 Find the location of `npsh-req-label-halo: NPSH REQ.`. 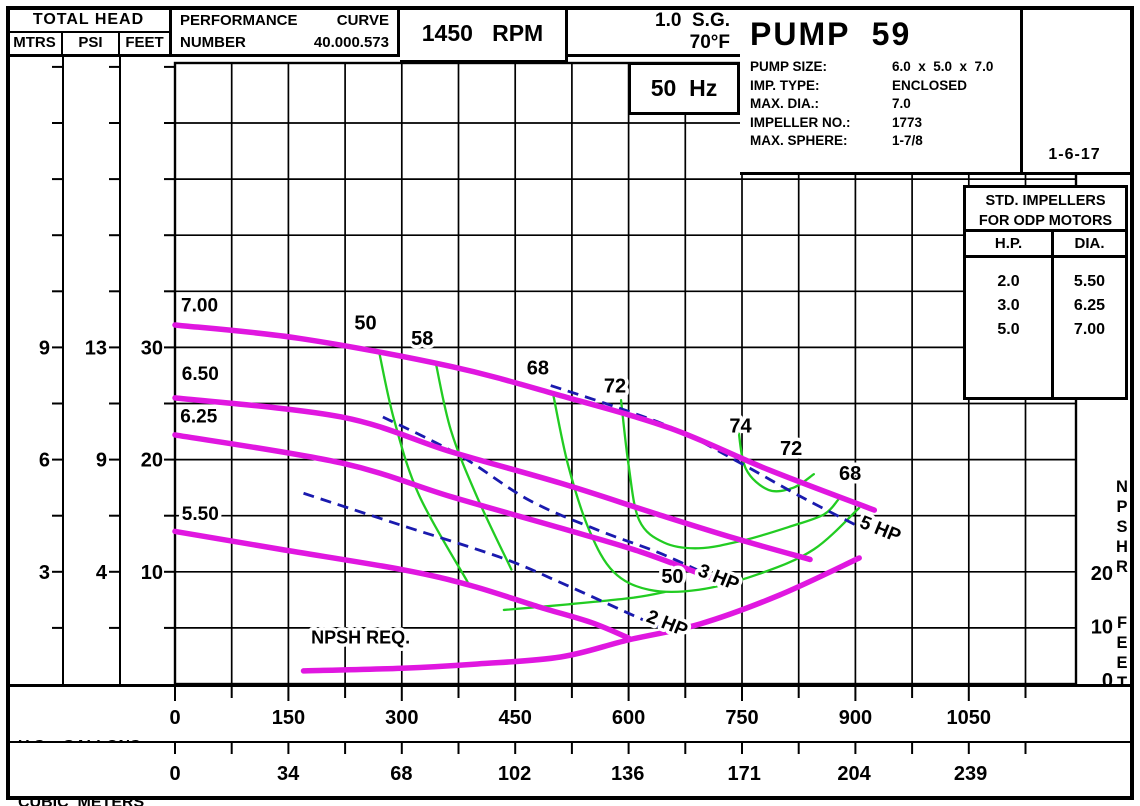

npsh-req-label-halo: NPSH REQ. is located at coordinates (360, 638).